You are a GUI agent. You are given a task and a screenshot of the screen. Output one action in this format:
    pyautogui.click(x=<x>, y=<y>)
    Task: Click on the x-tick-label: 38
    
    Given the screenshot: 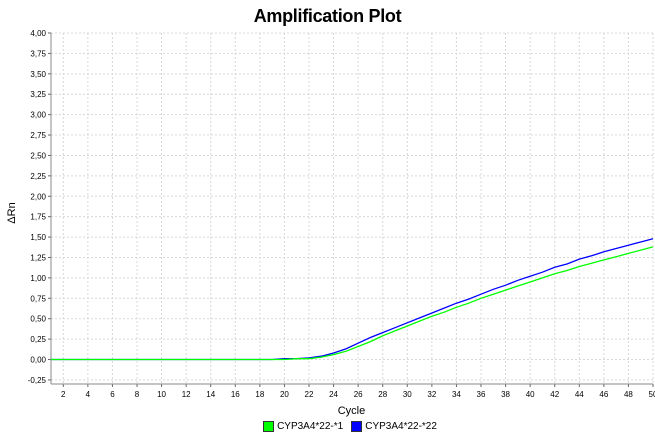 What is the action you would take?
    pyautogui.click(x=505, y=394)
    